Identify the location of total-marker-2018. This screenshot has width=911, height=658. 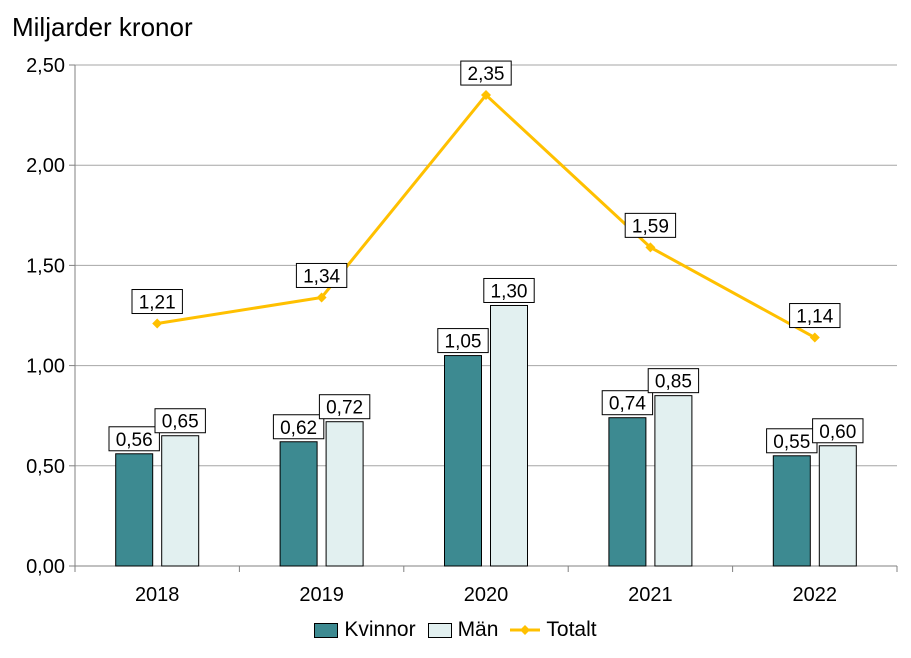
(157, 323).